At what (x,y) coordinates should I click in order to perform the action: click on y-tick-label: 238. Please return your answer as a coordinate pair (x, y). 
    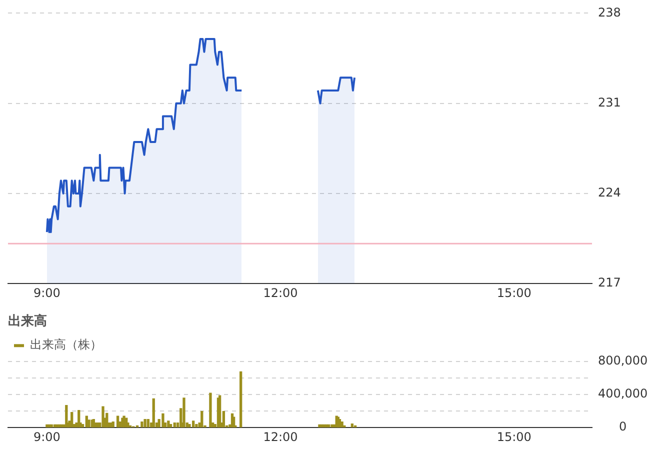
    Looking at the image, I should click on (609, 12).